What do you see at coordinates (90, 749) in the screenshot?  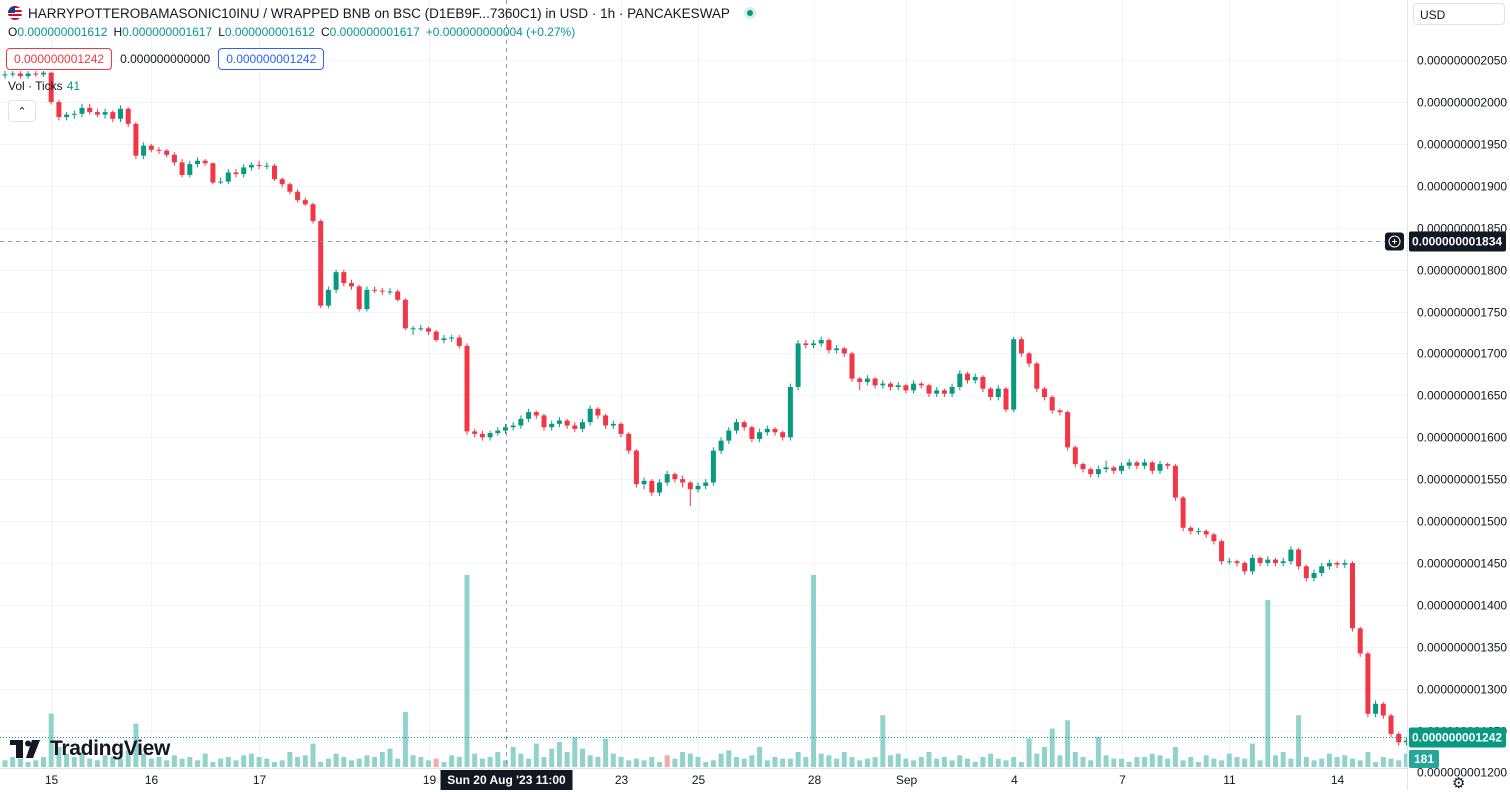 I see `tradingview-logo: TradingView` at bounding box center [90, 749].